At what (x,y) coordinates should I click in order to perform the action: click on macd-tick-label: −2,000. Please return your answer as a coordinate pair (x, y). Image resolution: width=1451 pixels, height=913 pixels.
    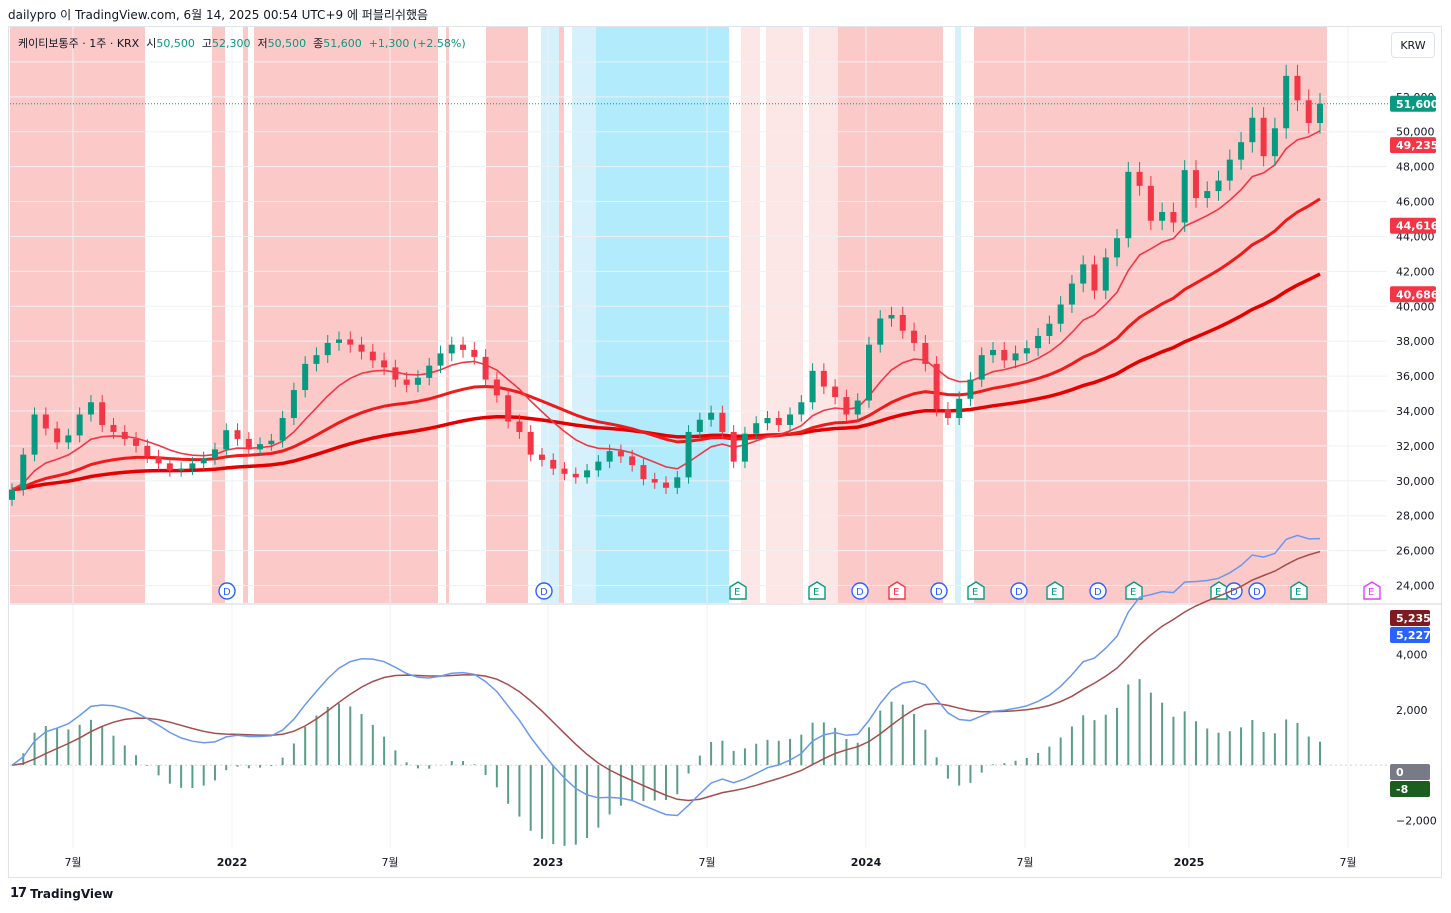
    Looking at the image, I should click on (1416, 820).